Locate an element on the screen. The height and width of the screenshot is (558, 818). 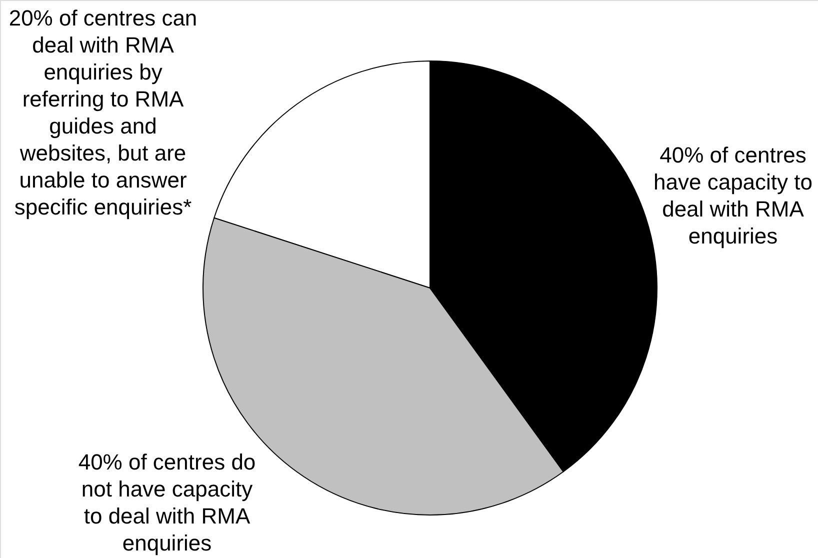
slice-label: 40% of centres do not have capacity to deal with RMA enquiries is located at coordinates (167, 503).